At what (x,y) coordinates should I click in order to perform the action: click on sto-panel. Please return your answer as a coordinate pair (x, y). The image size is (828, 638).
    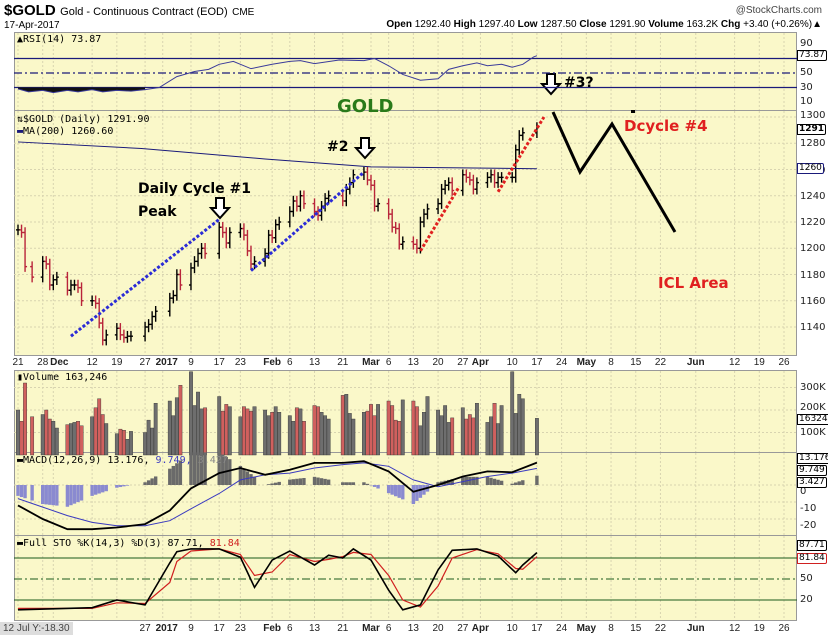
    Looking at the image, I should click on (405, 578).